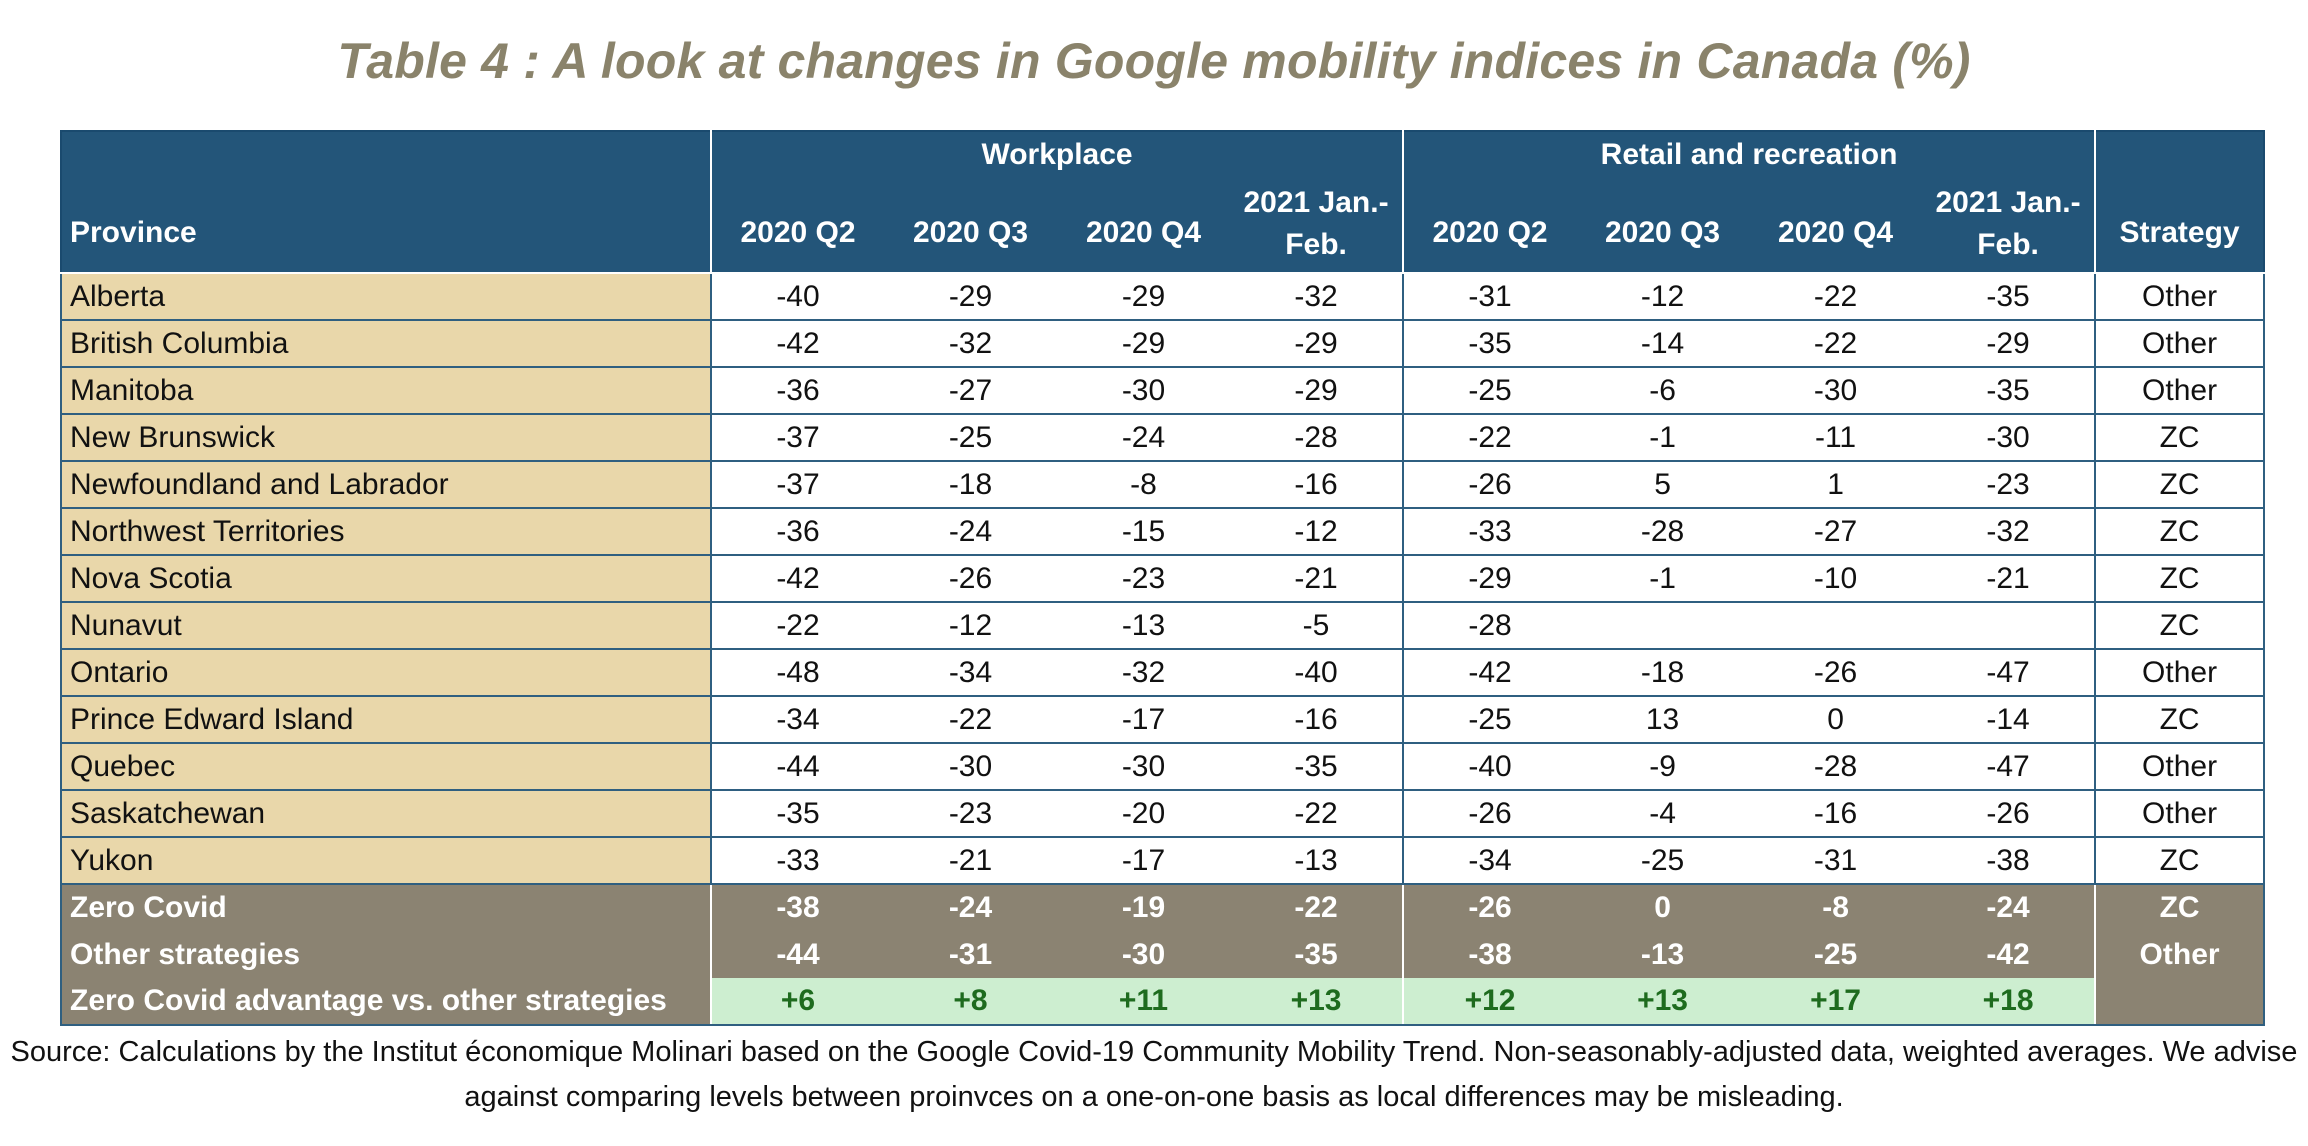 The image size is (2308, 1146). I want to click on value-cell: -42, so click(1490, 672).